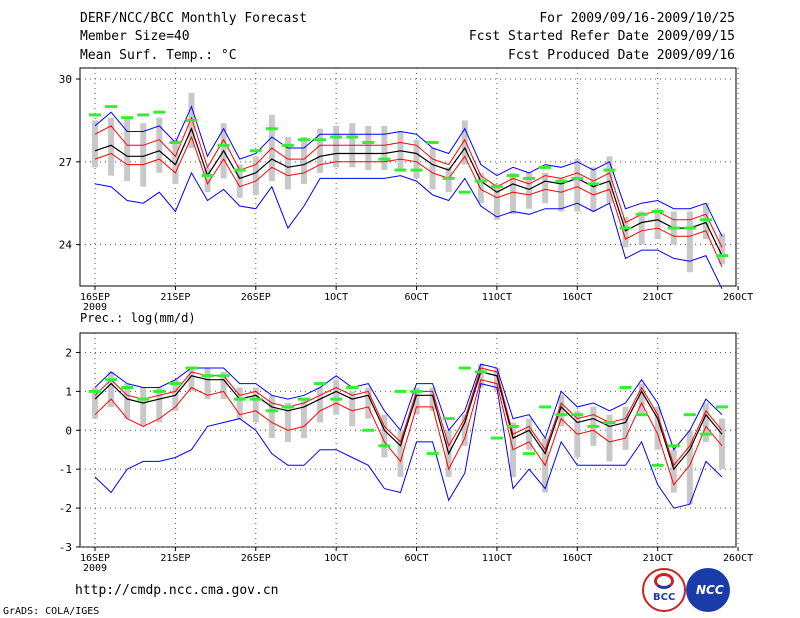 The image size is (800, 618). What do you see at coordinates (68, 352) in the screenshot?
I see `prec-ytick-label: 2` at bounding box center [68, 352].